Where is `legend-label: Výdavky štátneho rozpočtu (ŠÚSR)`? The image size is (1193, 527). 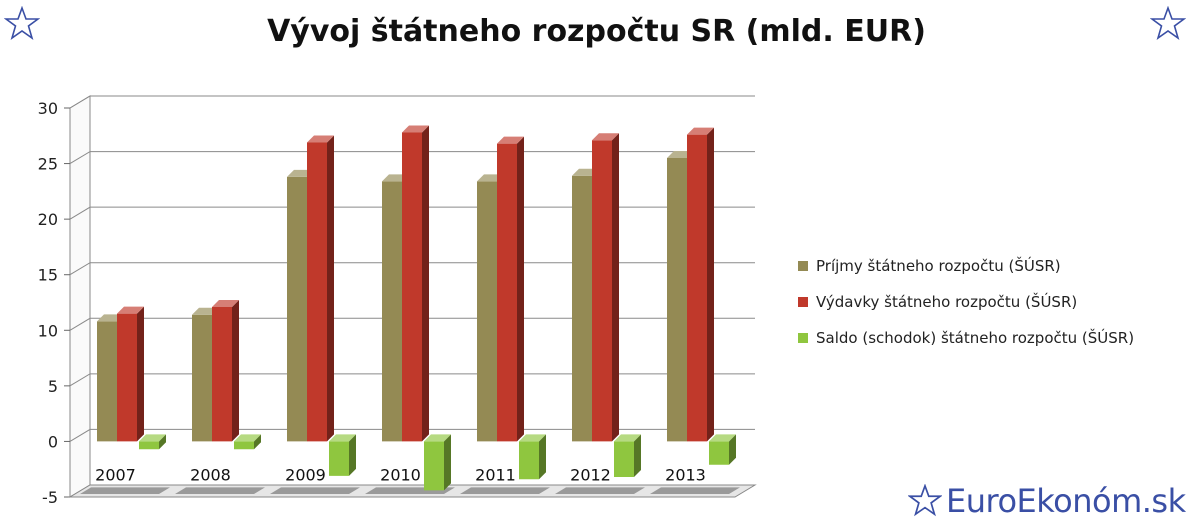 legend-label: Výdavky štátneho rozpočtu (ŠÚSR) is located at coordinates (947, 302).